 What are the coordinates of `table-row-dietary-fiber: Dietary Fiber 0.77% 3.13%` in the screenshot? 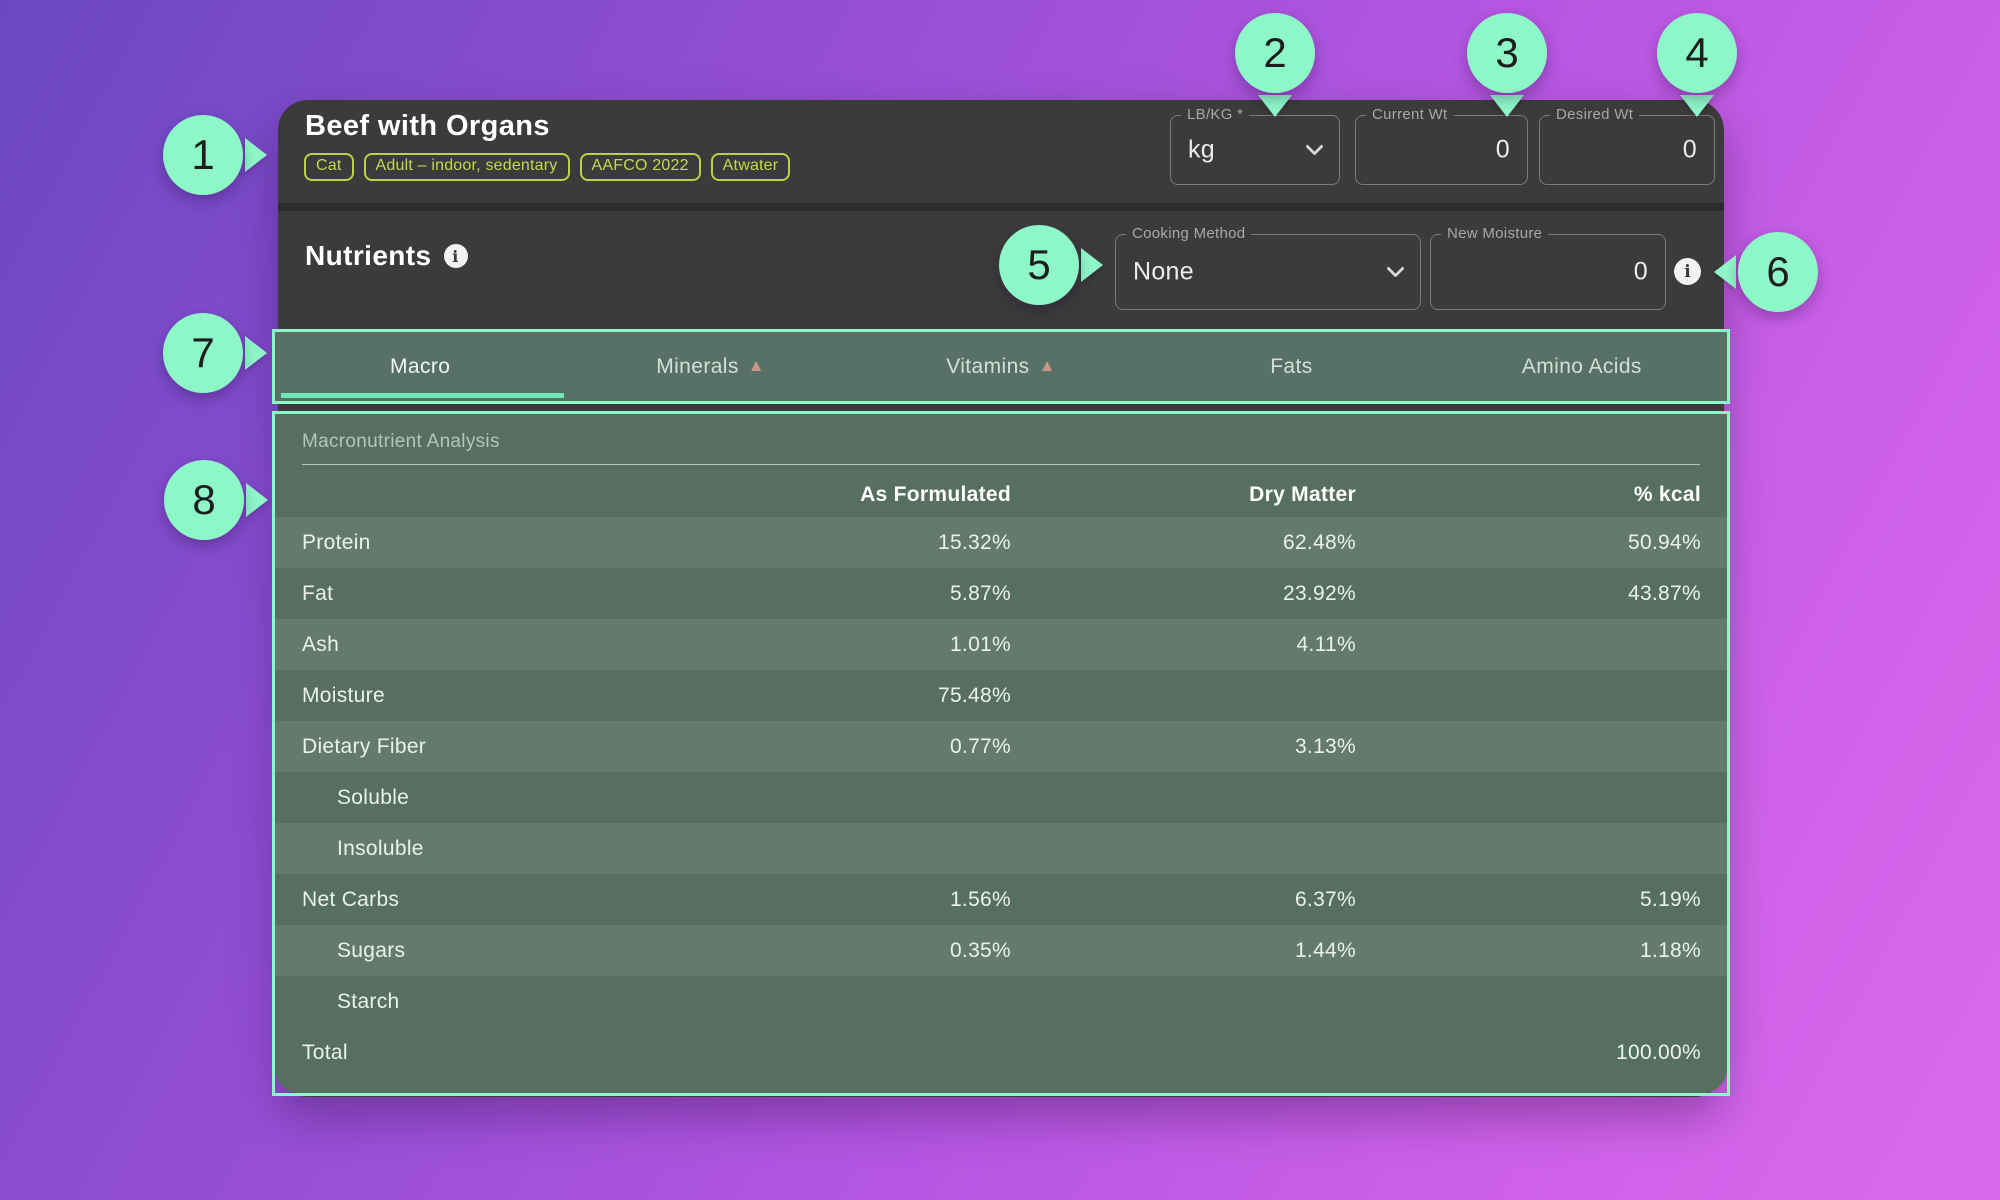 It's located at (1001, 746).